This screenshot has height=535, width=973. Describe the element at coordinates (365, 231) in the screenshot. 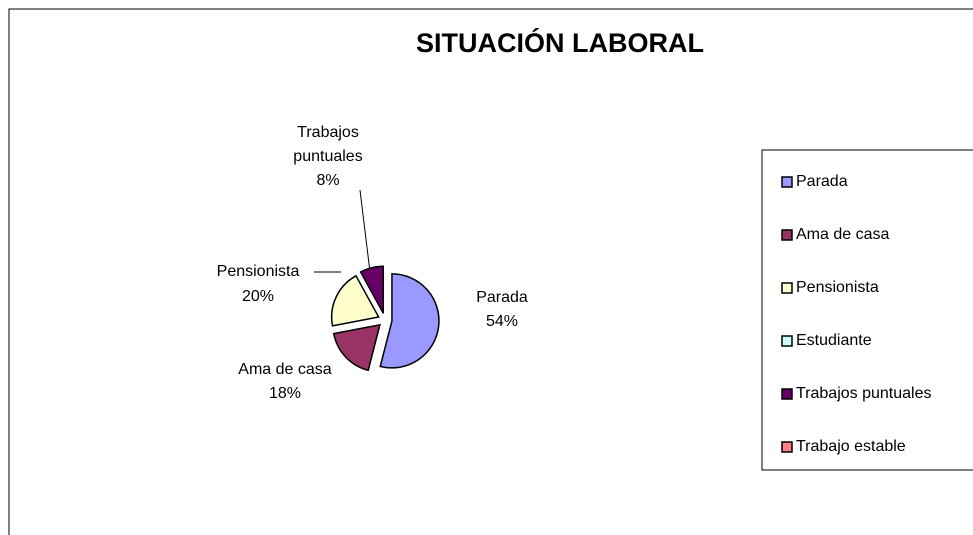

I see `leader-line` at that location.